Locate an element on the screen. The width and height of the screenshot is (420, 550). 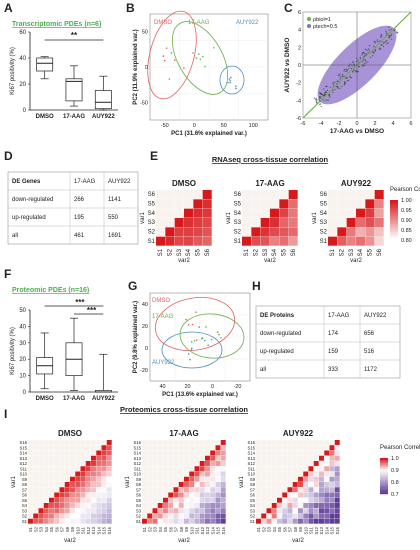
x-tick-label: 6 is located at coordinates (410, 124).